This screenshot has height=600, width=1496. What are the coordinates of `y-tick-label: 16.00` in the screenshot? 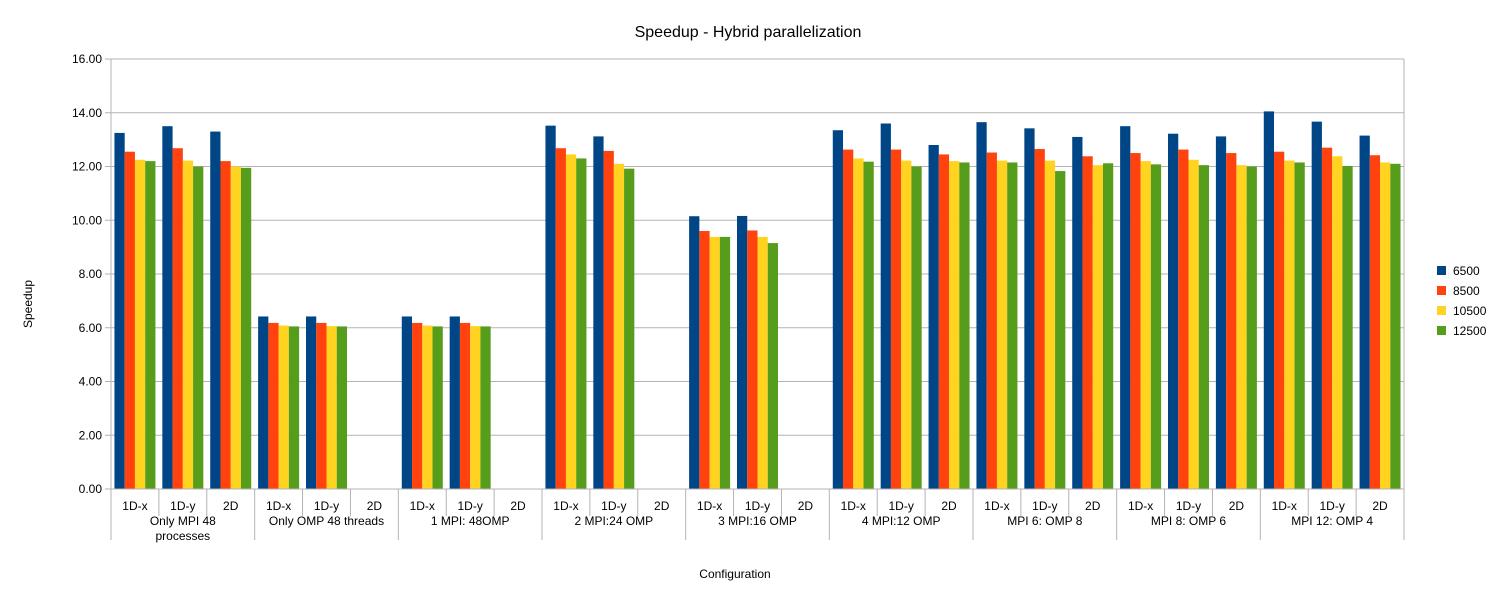 It's located at (87, 59).